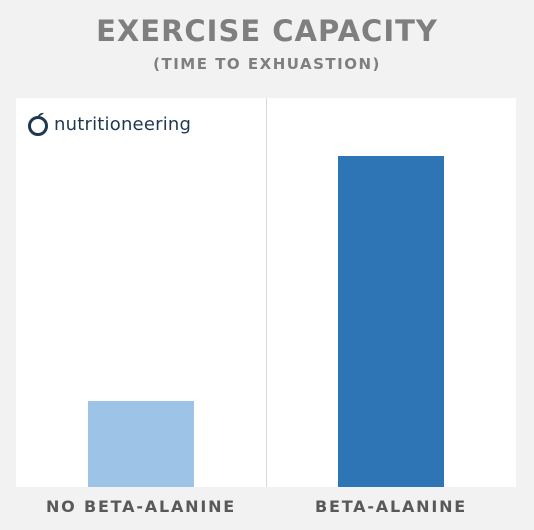  I want to click on x-tick-label-beta-alanine: BETA-ALANINE, so click(391, 506).